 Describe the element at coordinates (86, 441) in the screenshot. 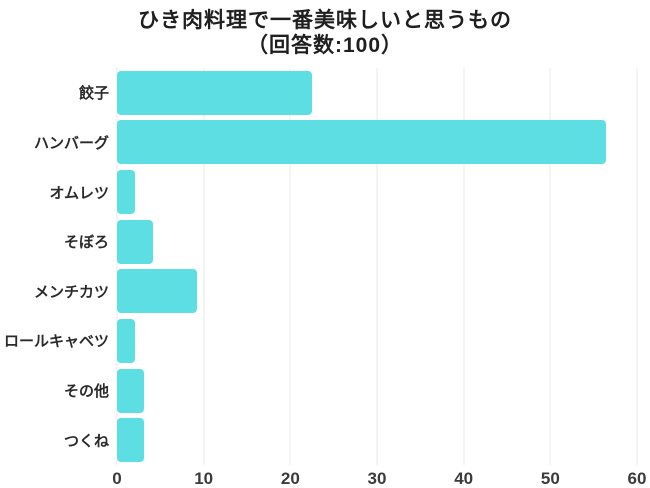

I see `category-label: つくね` at that location.